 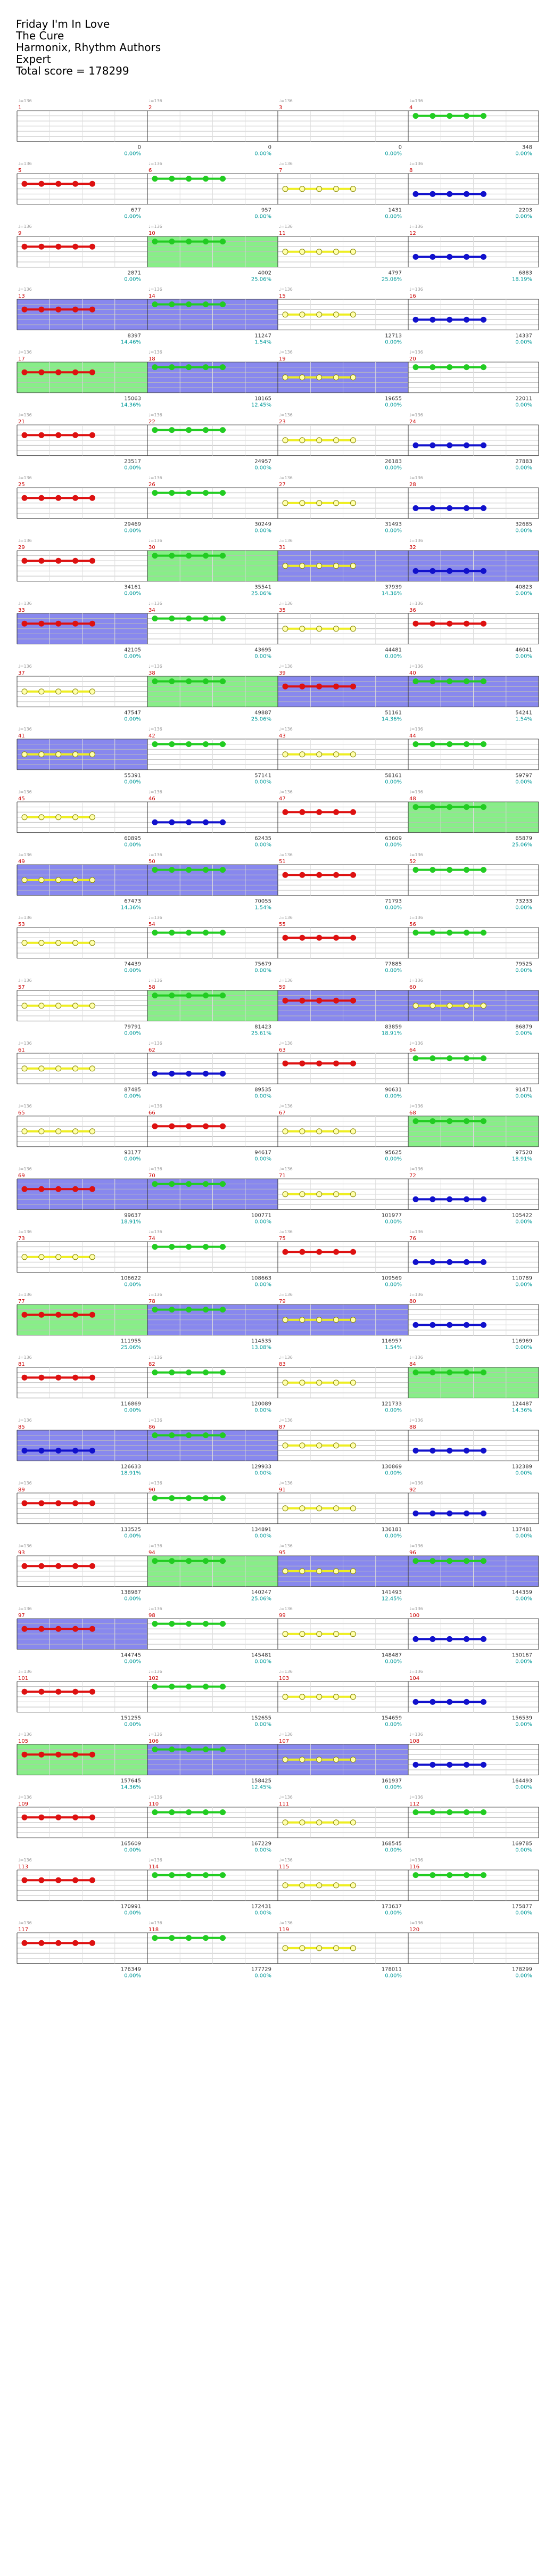 What do you see at coordinates (522, 1593) in the screenshot?
I see `measure-score: 144359` at bounding box center [522, 1593].